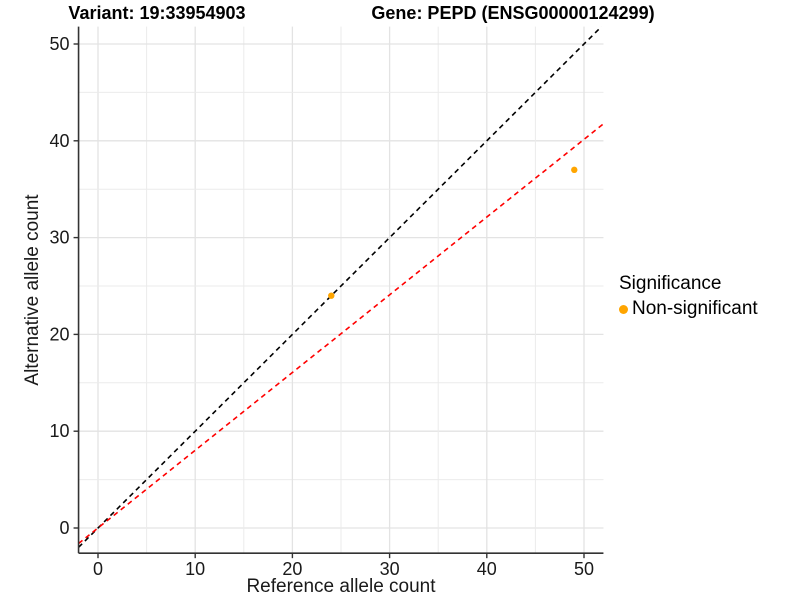 The image size is (800, 600). What do you see at coordinates (688, 296) in the screenshot?
I see `legend: Significance Non-significant` at bounding box center [688, 296].